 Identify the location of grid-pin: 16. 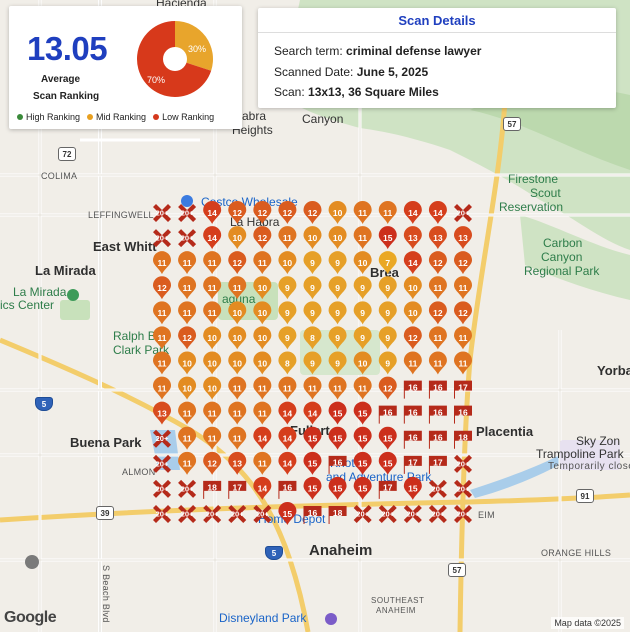
(387, 414).